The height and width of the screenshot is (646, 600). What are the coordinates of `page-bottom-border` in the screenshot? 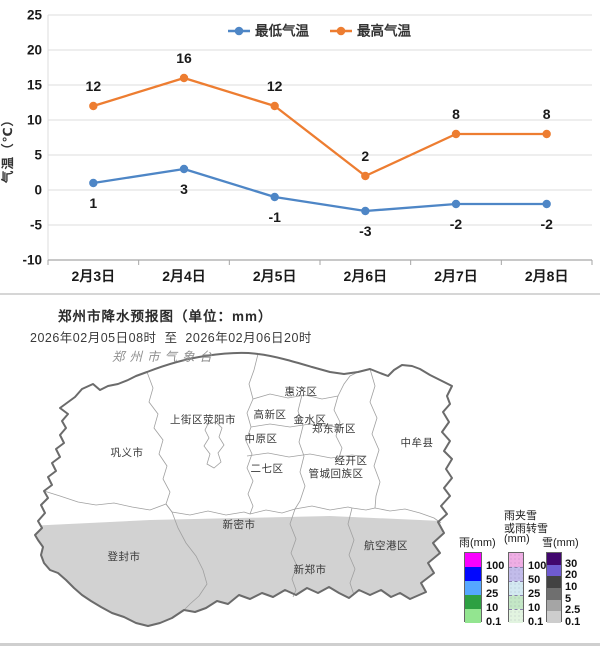 It's located at (300, 644).